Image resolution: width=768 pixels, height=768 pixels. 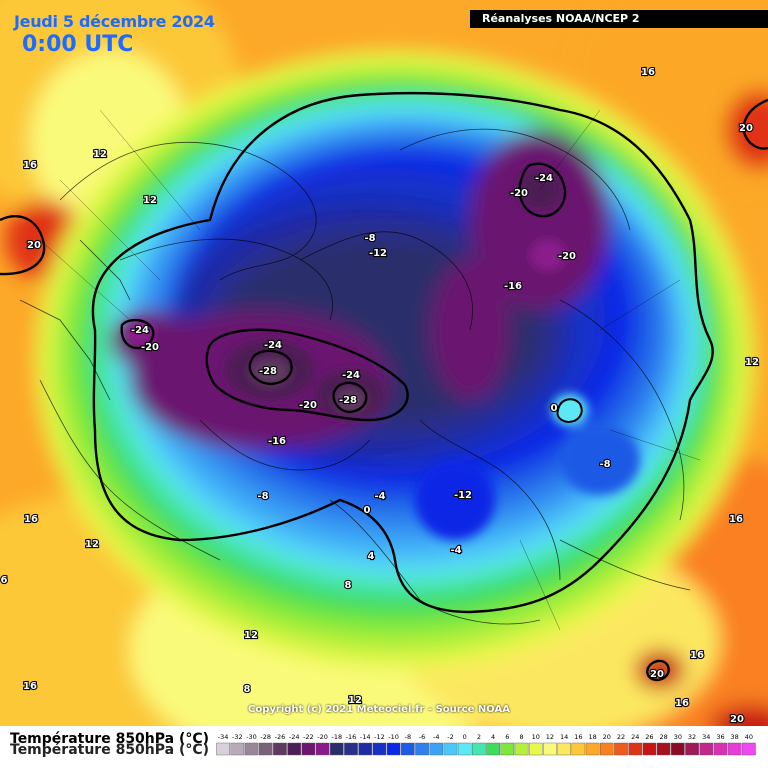 What do you see at coordinates (379, 737) in the screenshot?
I see `legend-tick-label: -12` at bounding box center [379, 737].